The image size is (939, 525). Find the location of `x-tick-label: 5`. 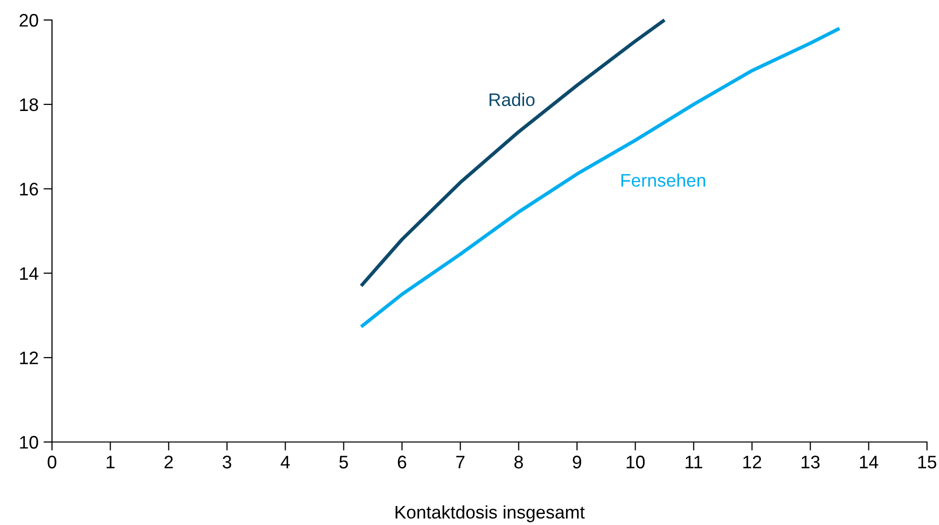

x-tick-label: 5 is located at coordinates (343, 462).